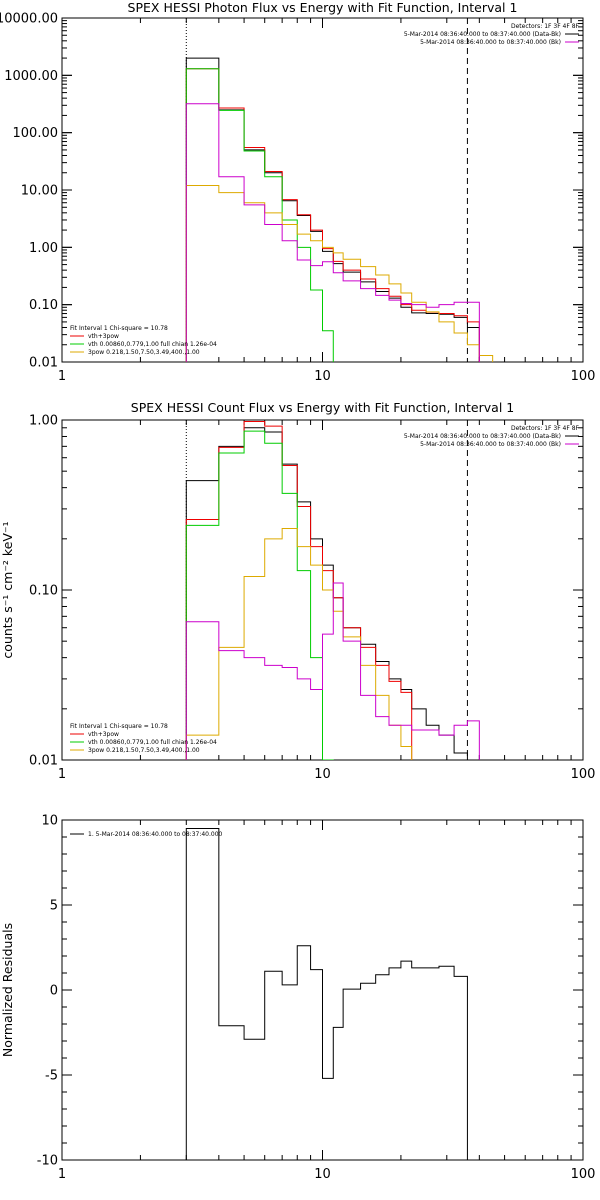  I want to click on y-tick-label: -10, so click(47, 1161).